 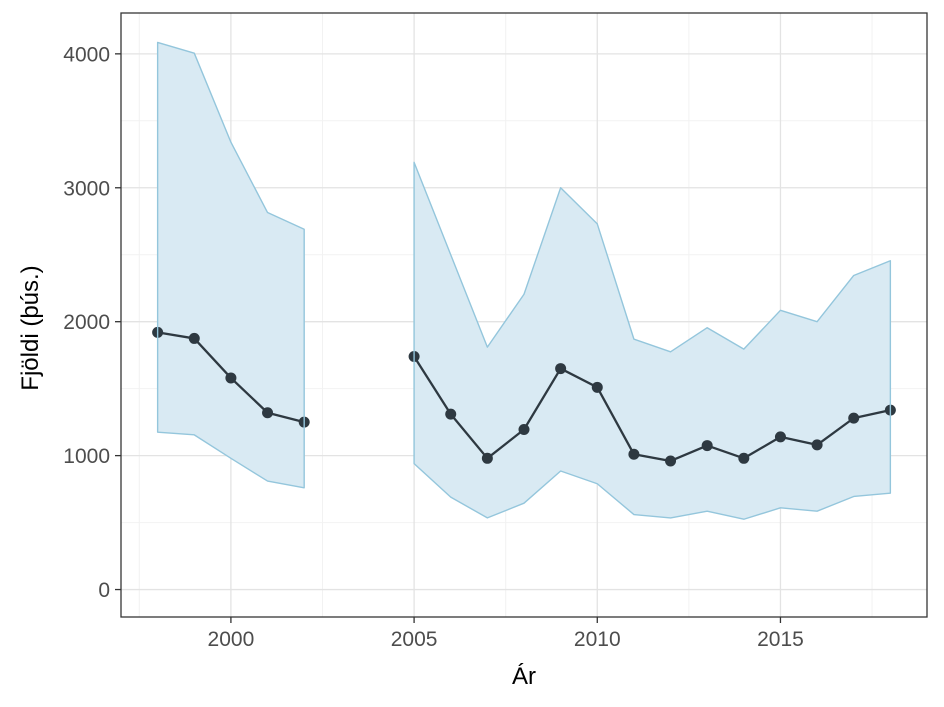 I want to click on y-tick-label: 1000, so click(x=86, y=456).